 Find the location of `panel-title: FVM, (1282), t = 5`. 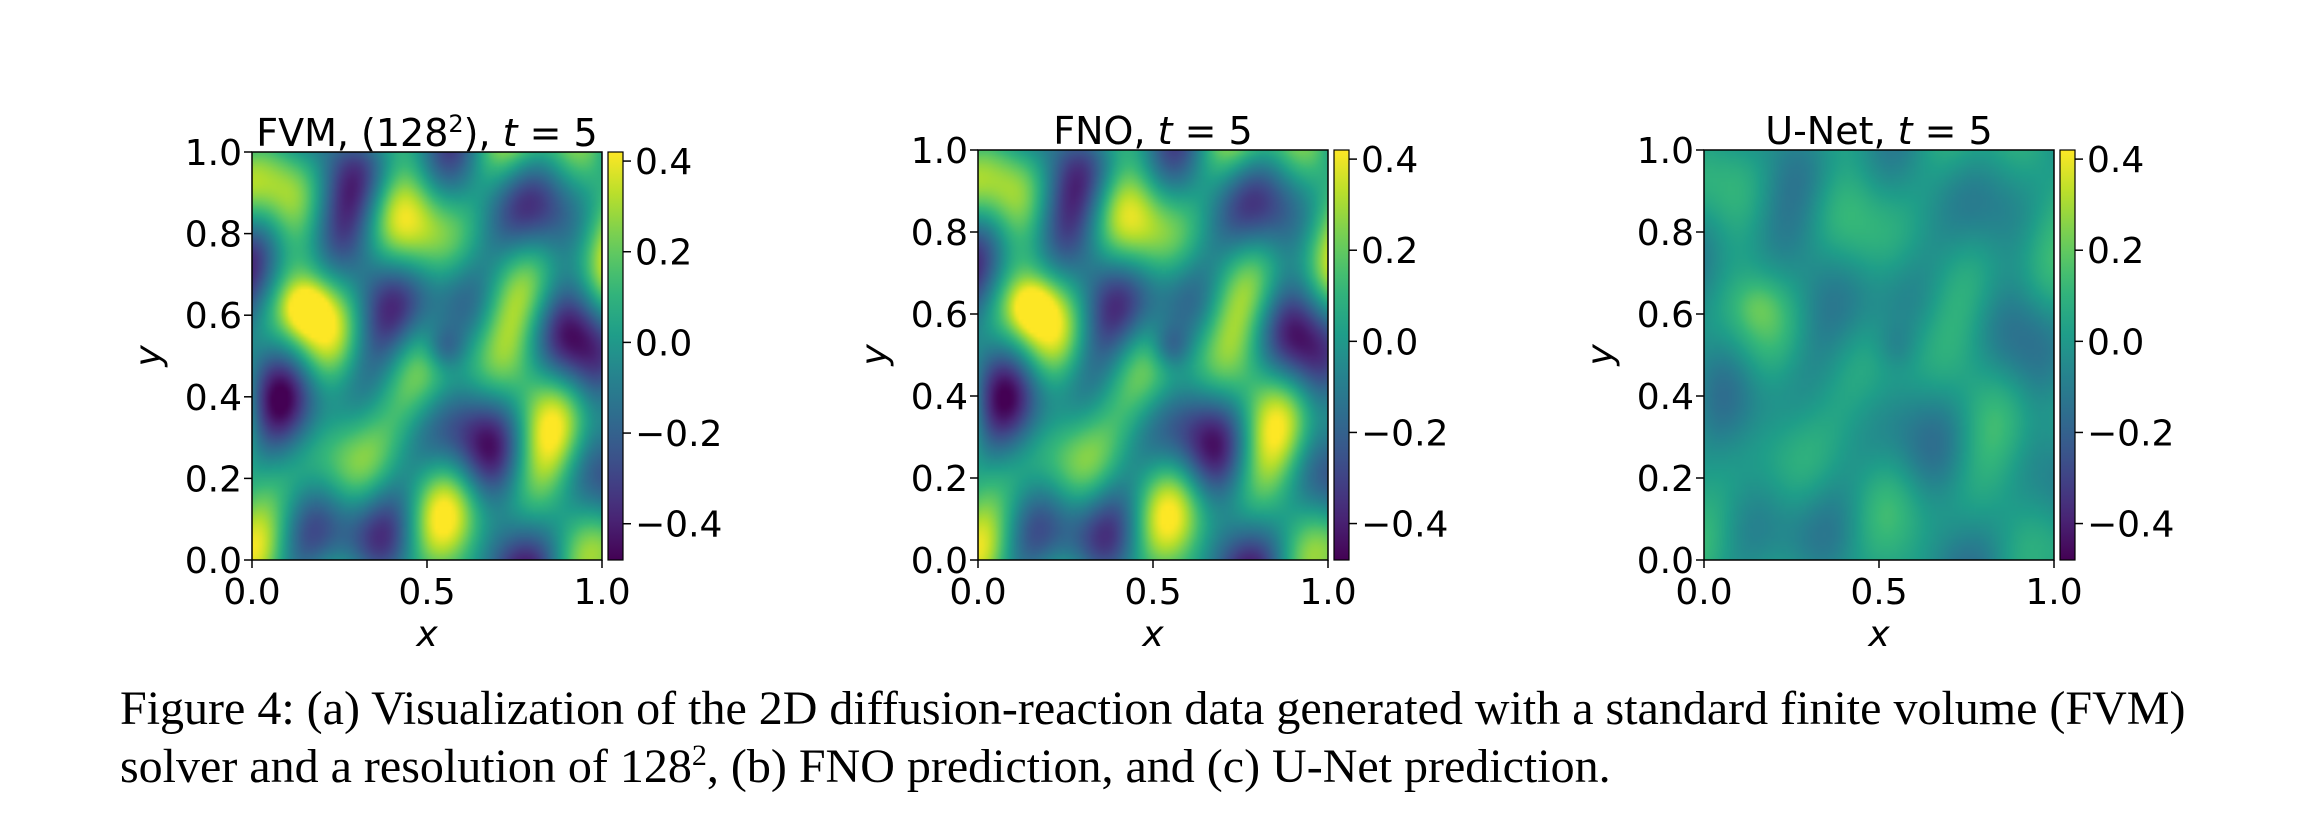

panel-title: FVM, (1282), t = 5 is located at coordinates (427, 132).